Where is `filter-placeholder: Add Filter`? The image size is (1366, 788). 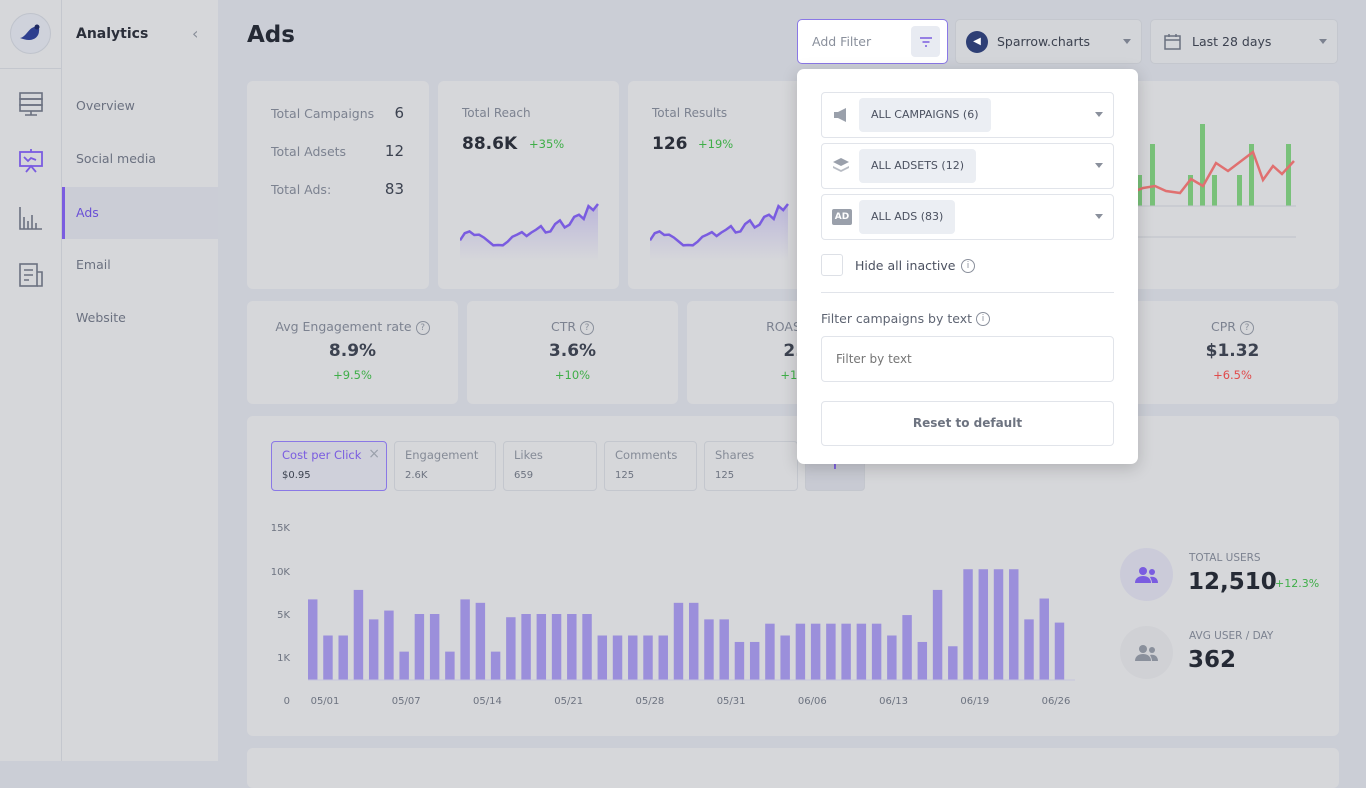
filter-placeholder: Add Filter is located at coordinates (842, 41).